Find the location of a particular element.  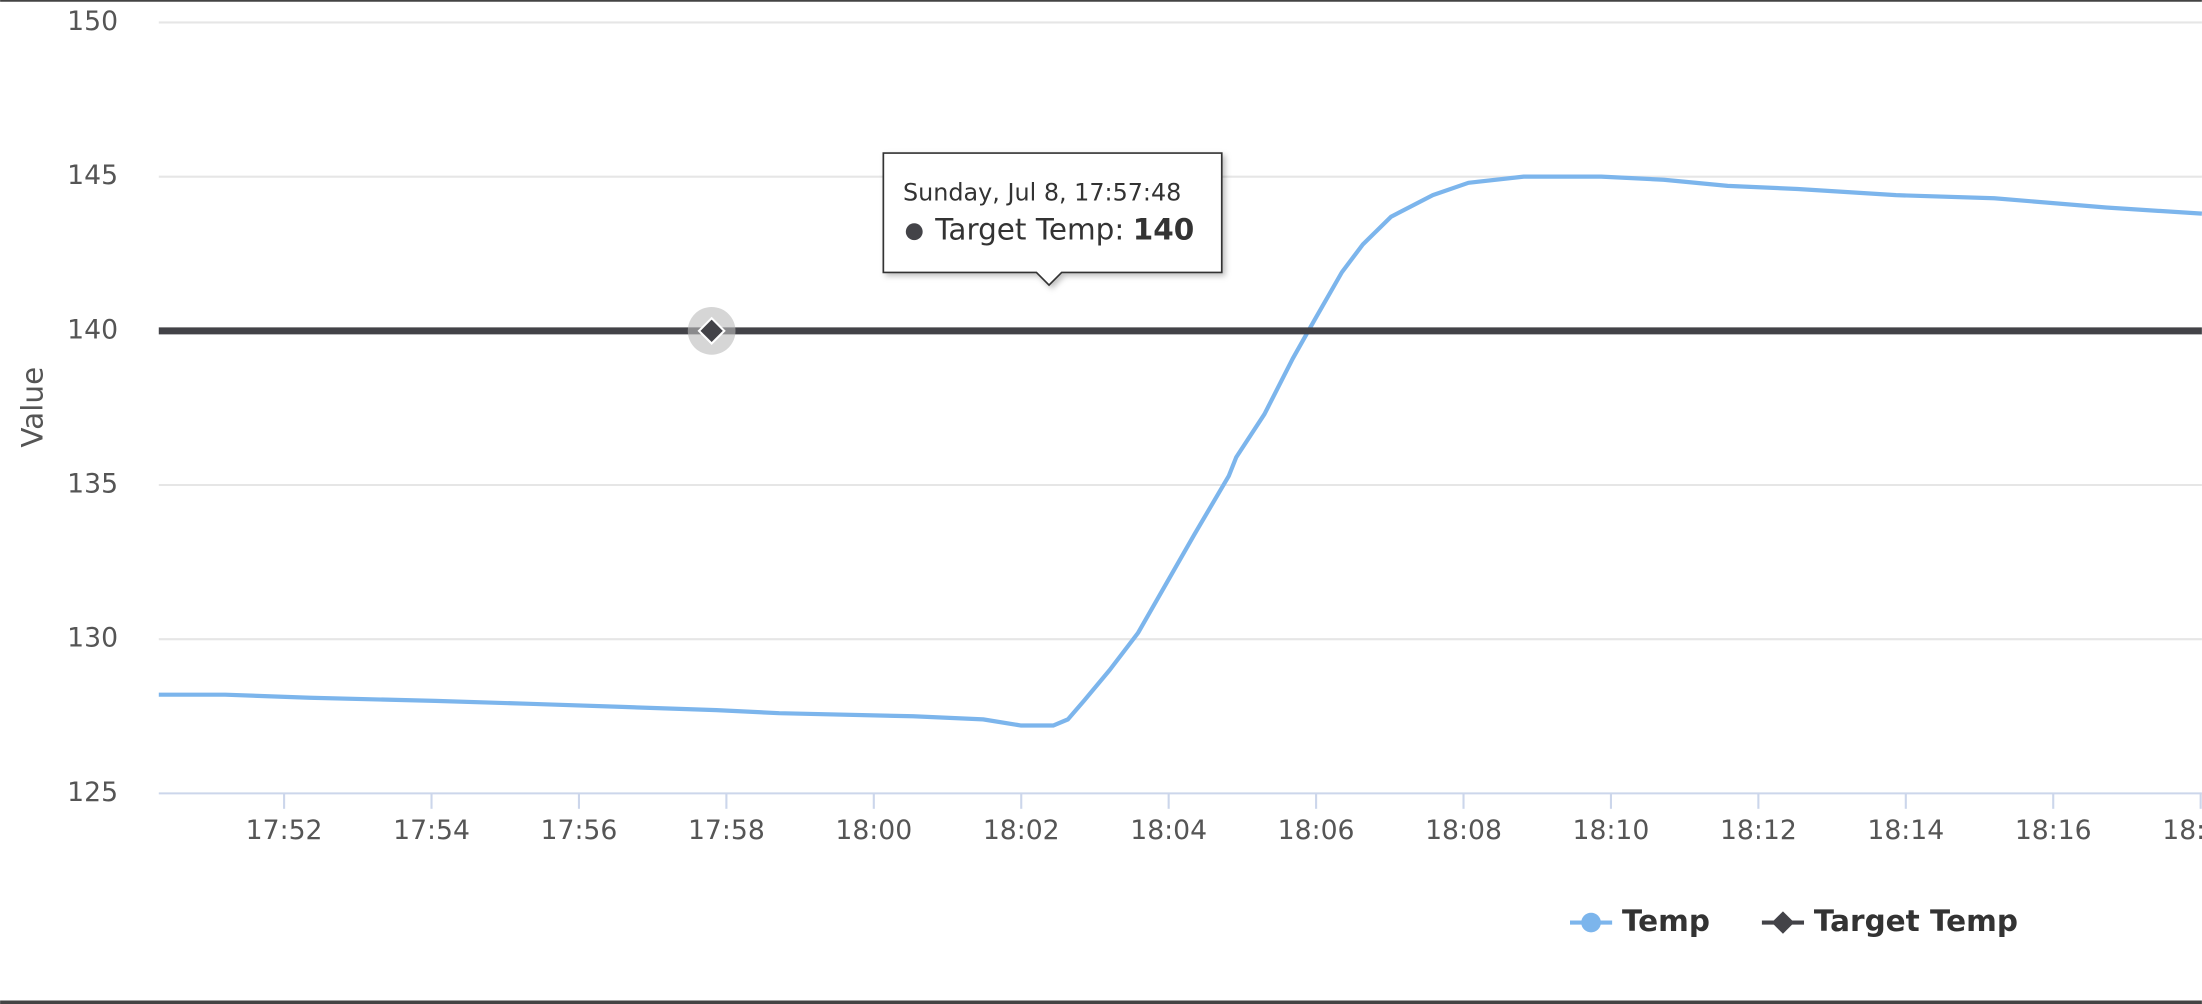

x-tick-label: 18:08 is located at coordinates (1463, 830).